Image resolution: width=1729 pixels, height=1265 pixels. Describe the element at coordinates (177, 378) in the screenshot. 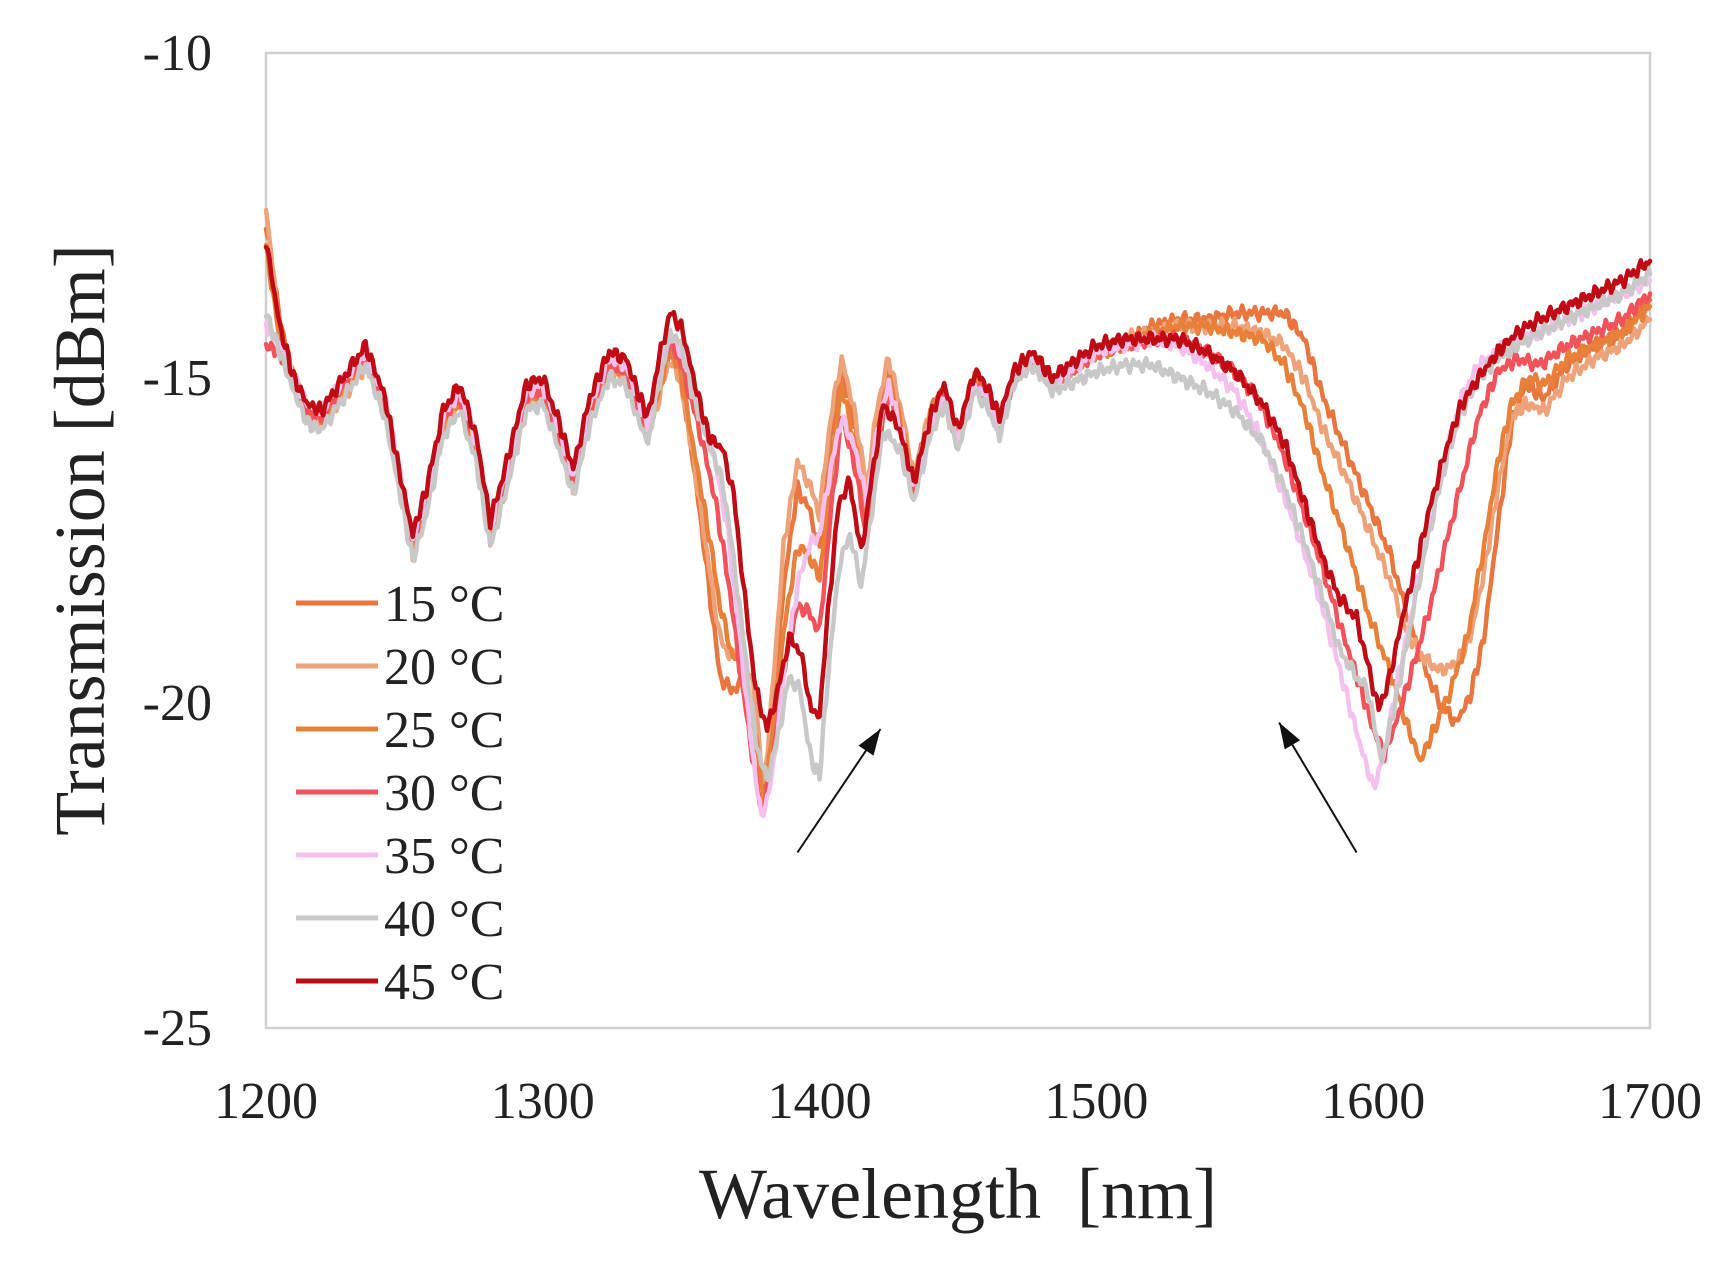

I see `y-tick-label: -15` at that location.